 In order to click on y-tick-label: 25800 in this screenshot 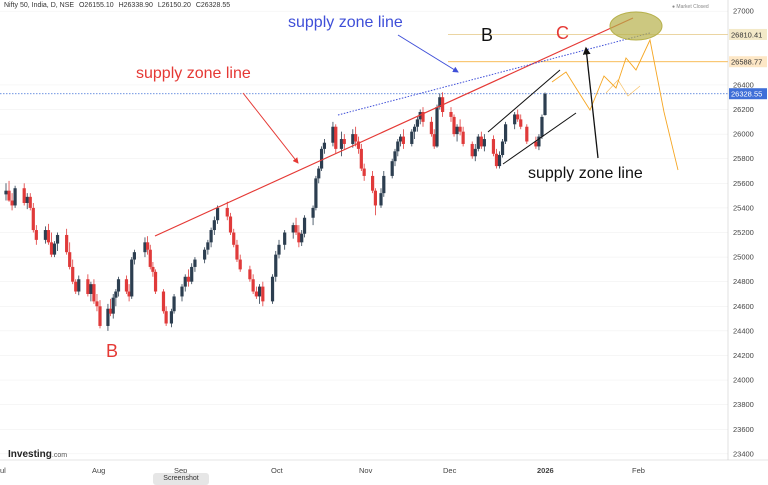, I will do `click(743, 158)`.